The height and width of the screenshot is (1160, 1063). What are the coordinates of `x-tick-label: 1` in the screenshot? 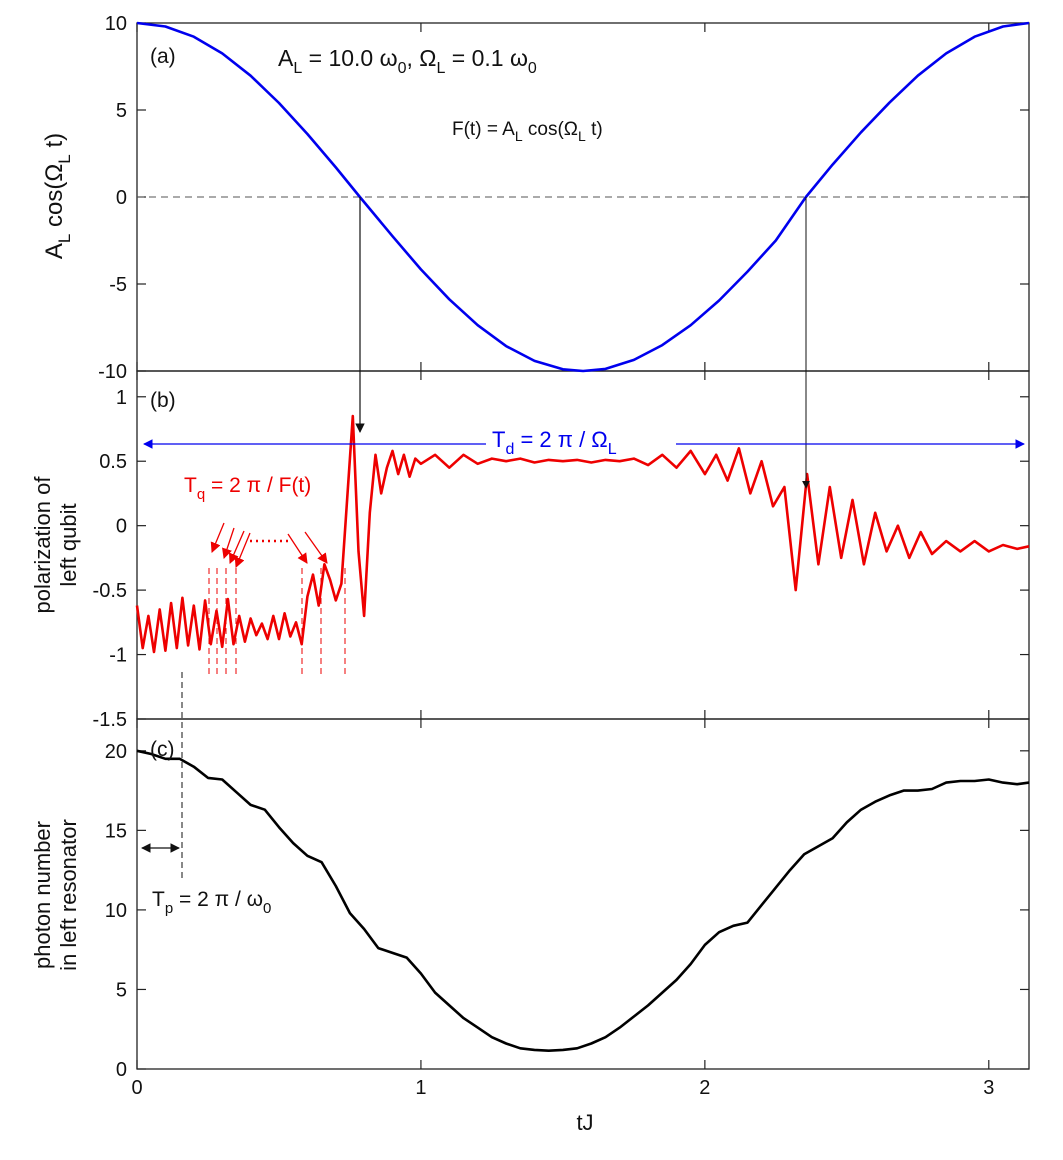 It's located at (420, 1088).